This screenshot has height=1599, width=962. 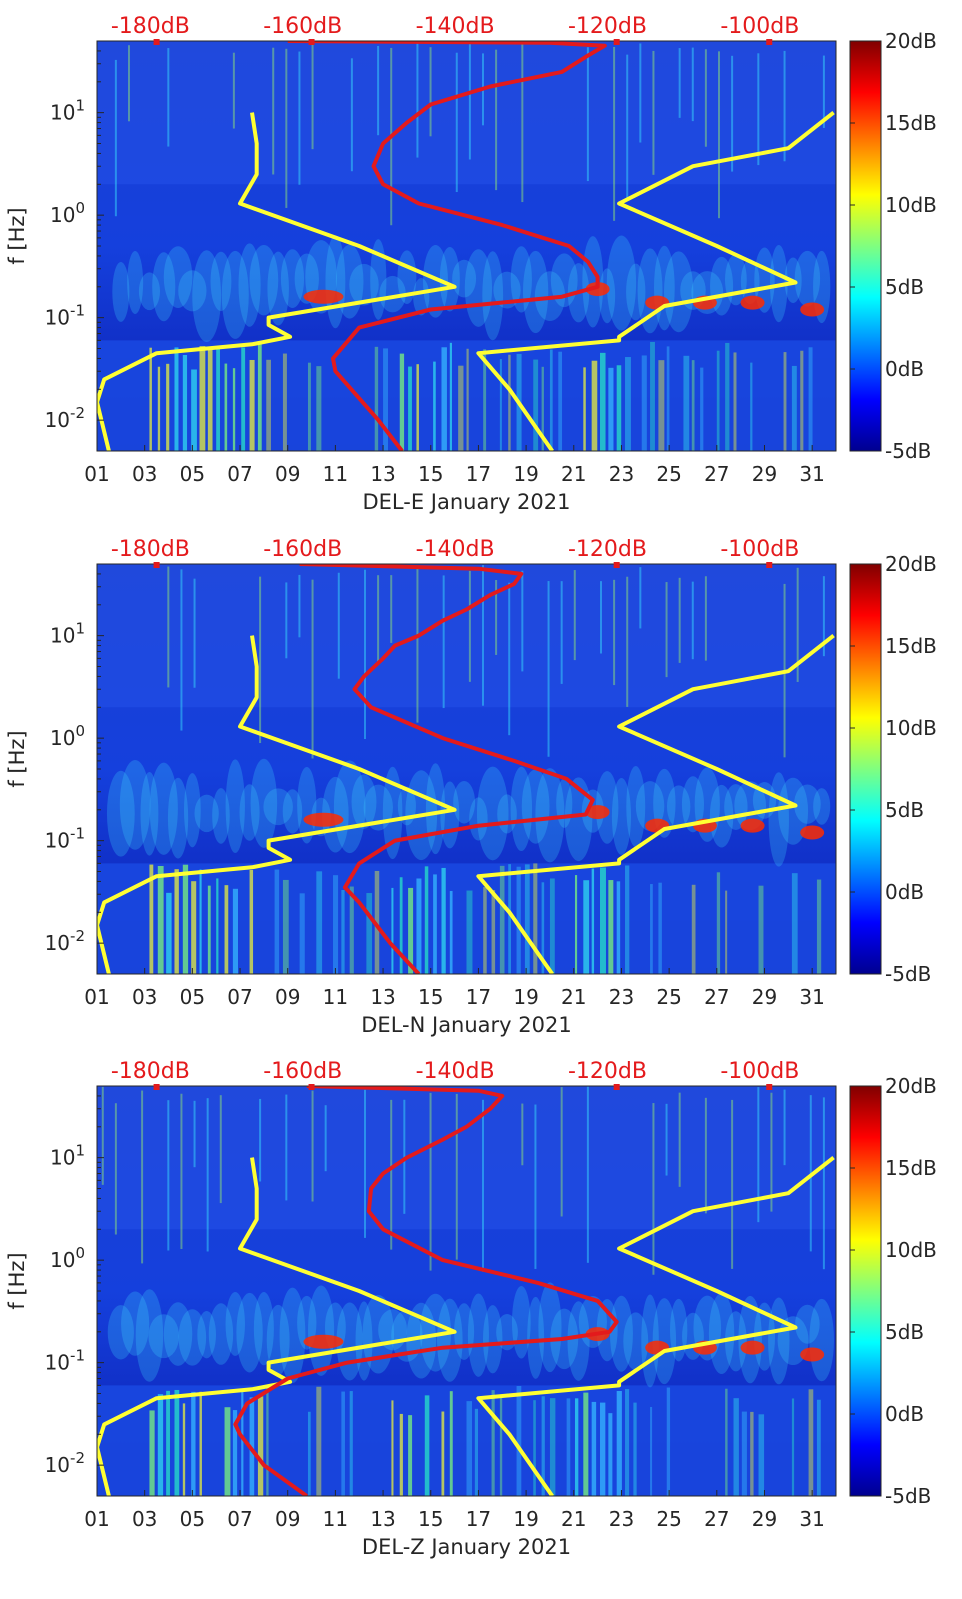 I want to click on low-frequency-band, so click(x=466, y=1440).